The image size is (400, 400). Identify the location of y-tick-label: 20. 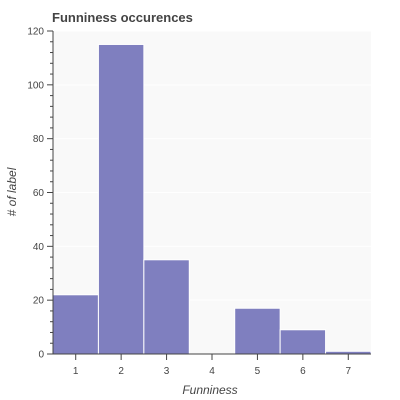
(39, 301).